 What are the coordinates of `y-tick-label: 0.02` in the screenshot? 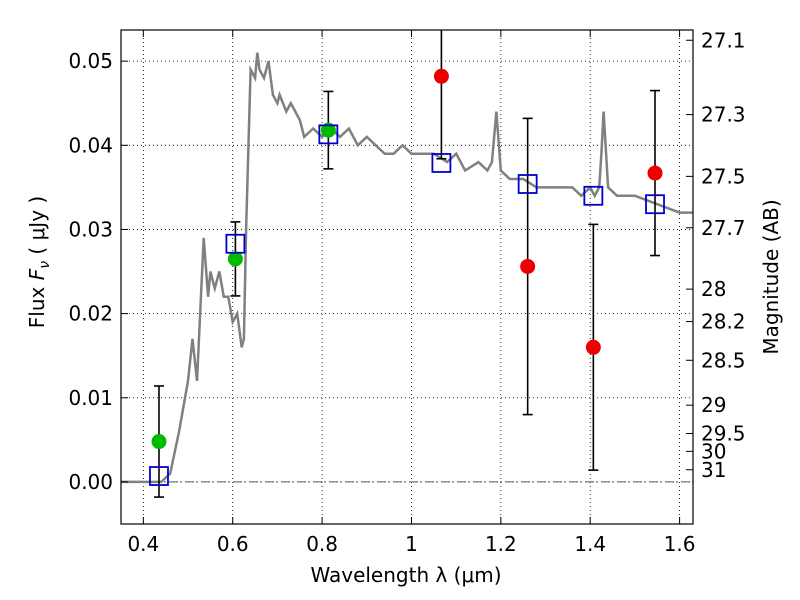 It's located at (90, 314).